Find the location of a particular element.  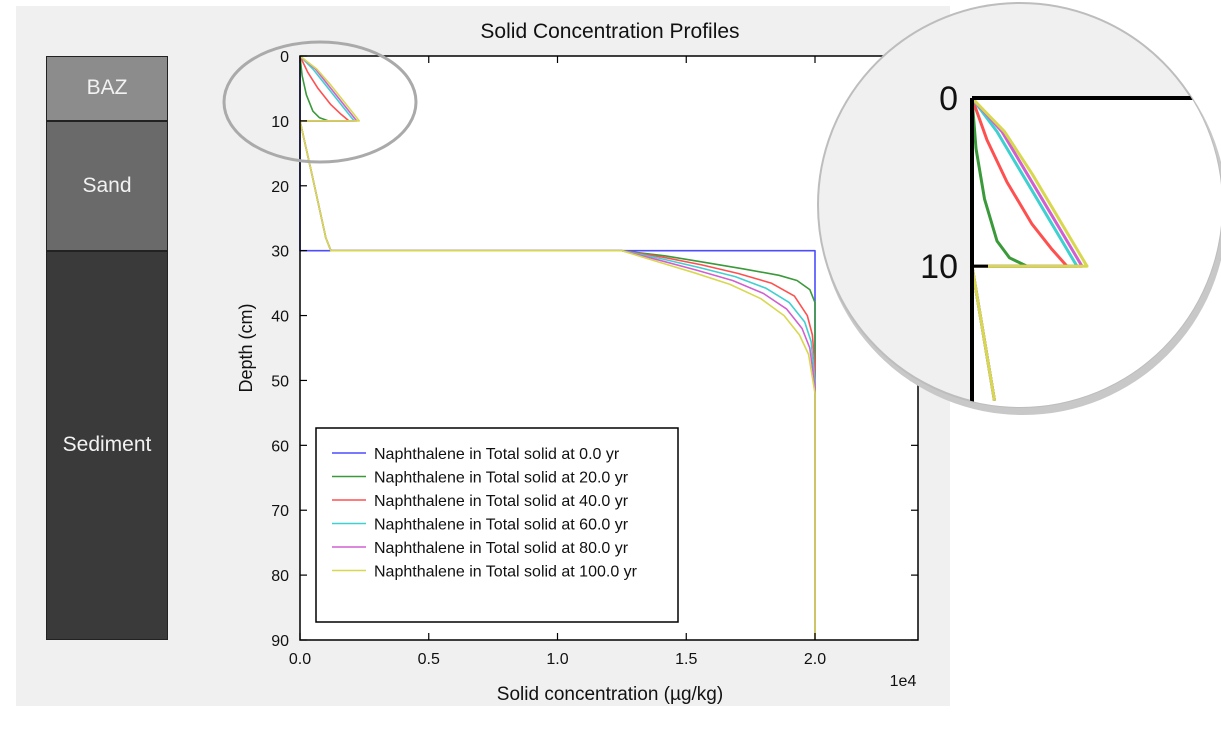

legend-box is located at coordinates (497, 525).